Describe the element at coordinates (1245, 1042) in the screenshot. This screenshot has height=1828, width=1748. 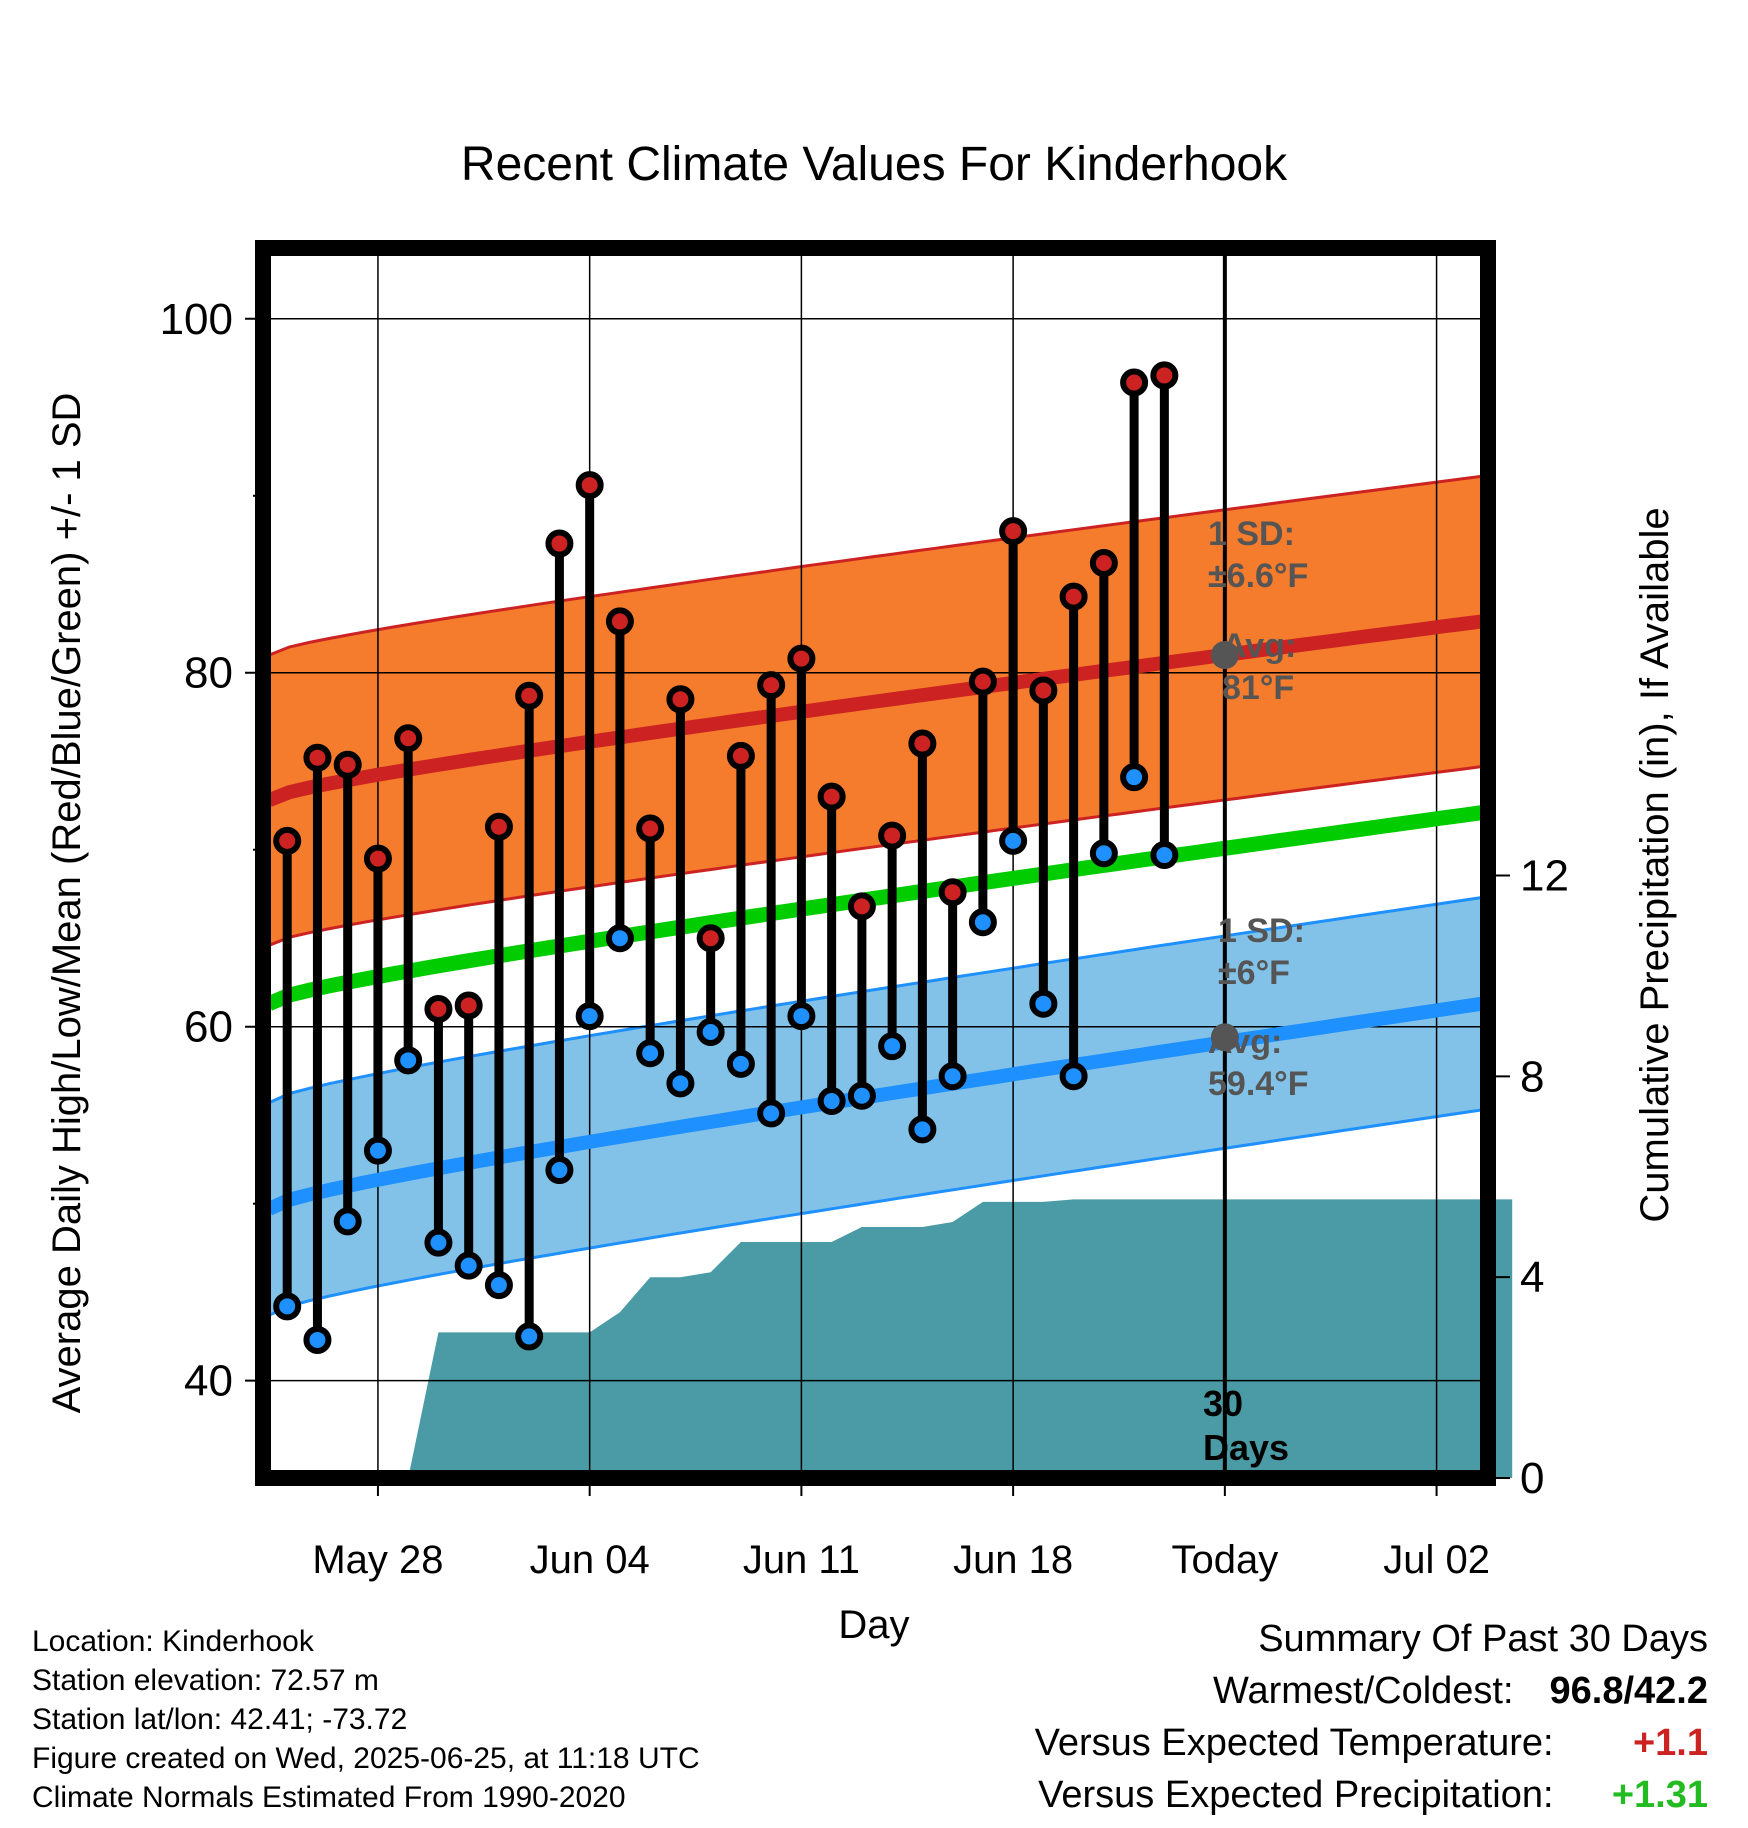
I see `low-avg-label-line: Avg:` at that location.